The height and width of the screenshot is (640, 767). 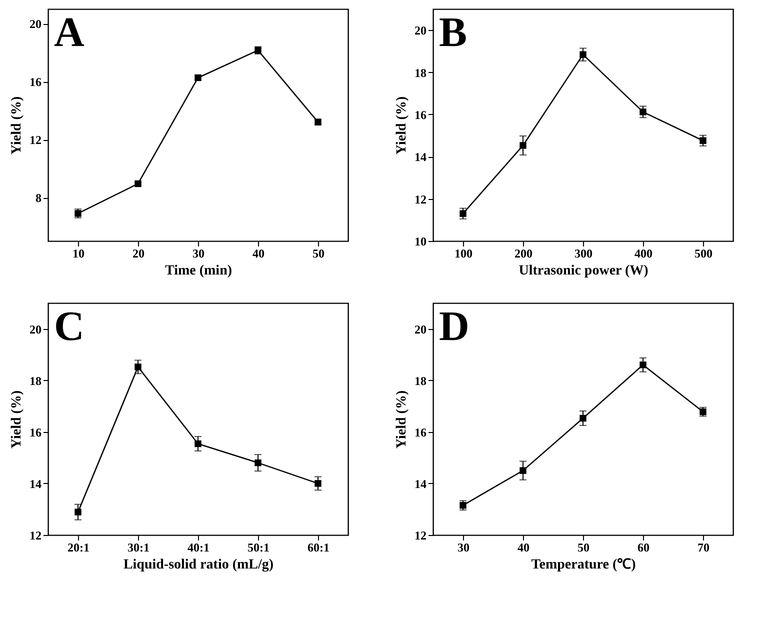 What do you see at coordinates (198, 565) in the screenshot?
I see `x-axis-title: Liquid-solid ratio (mL/g)` at bounding box center [198, 565].